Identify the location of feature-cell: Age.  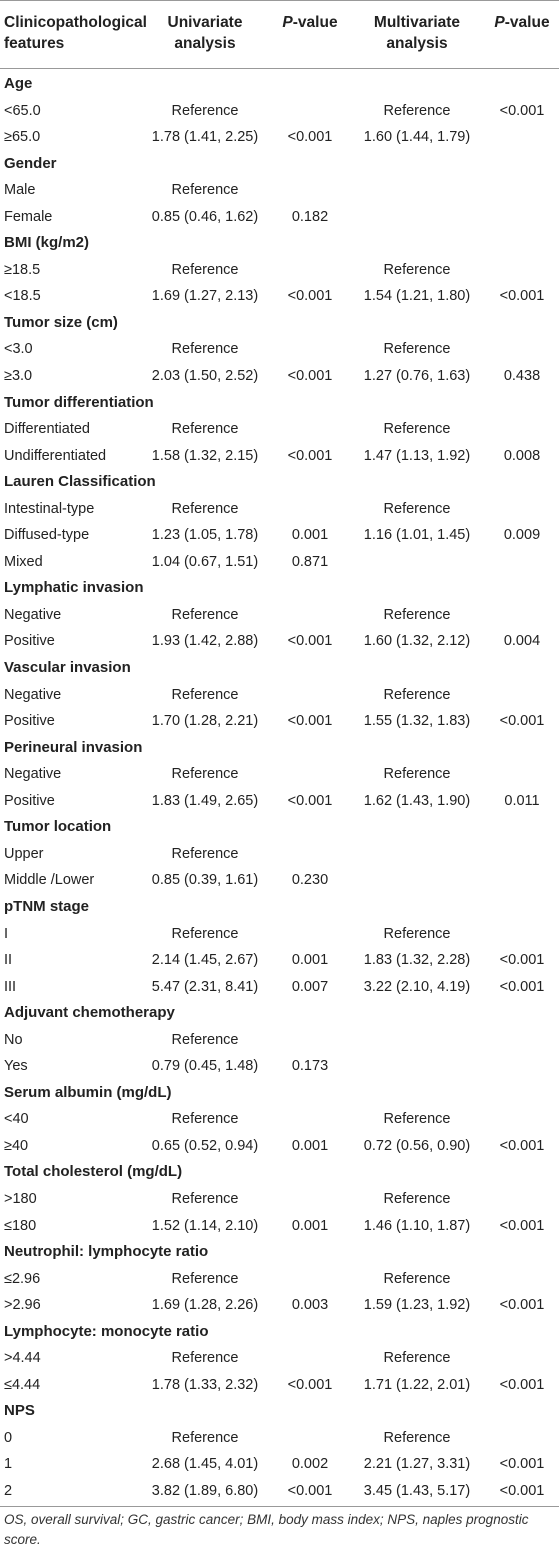
(18, 83).